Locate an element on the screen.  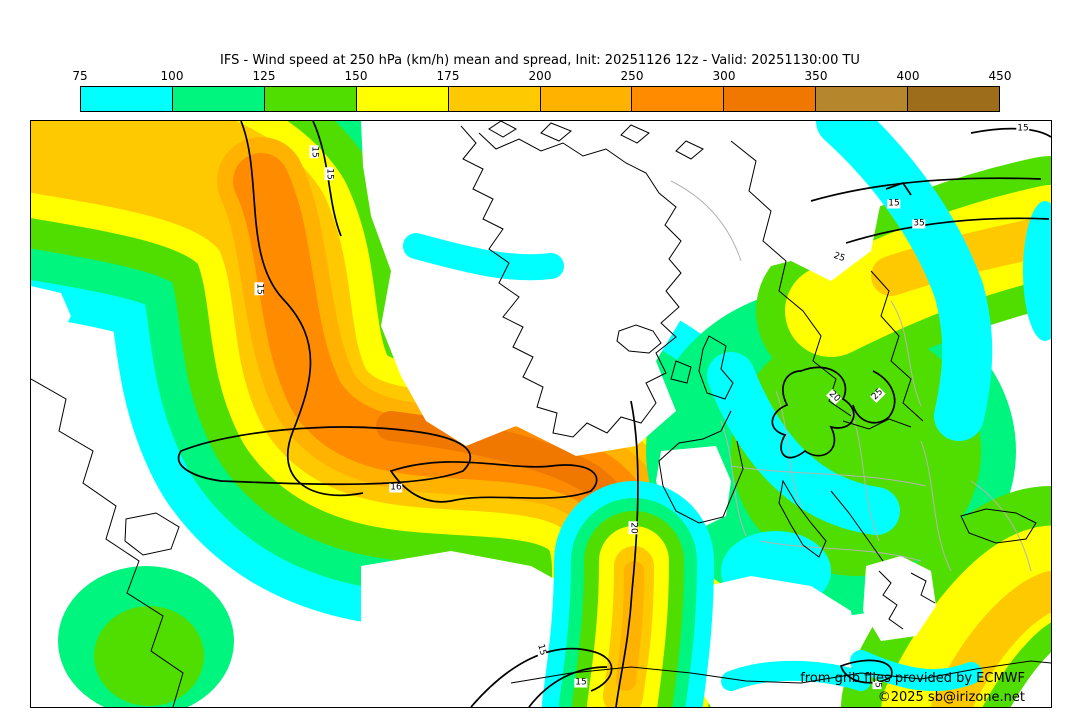
colorbar-tick-label: 75 is located at coordinates (80, 76).